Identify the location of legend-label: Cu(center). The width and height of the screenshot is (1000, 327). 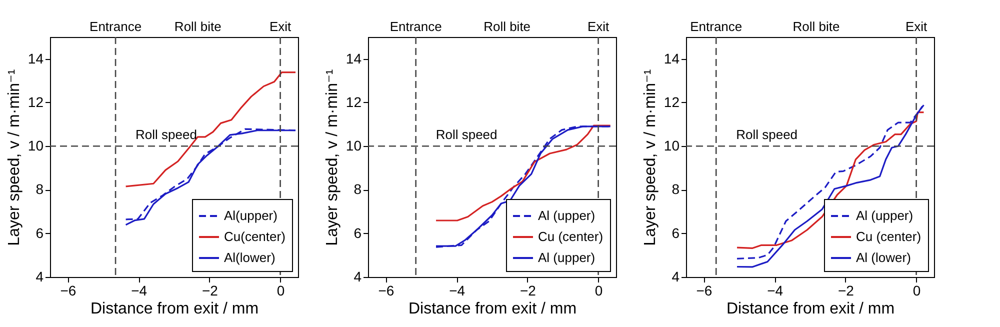
(255, 236).